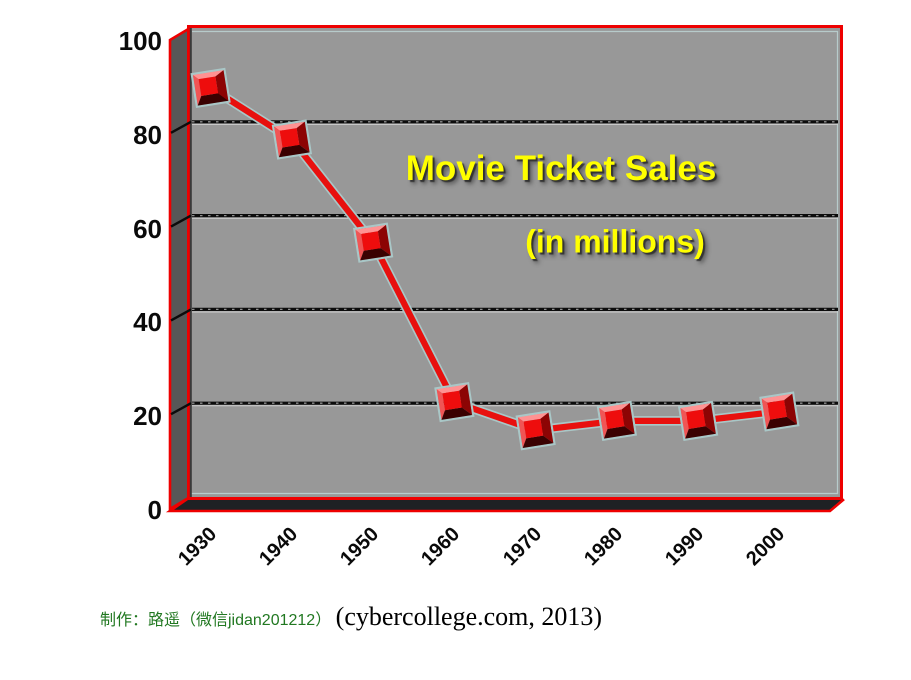  Describe the element at coordinates (147, 134) in the screenshot. I see `y-axis-label: 80` at that location.